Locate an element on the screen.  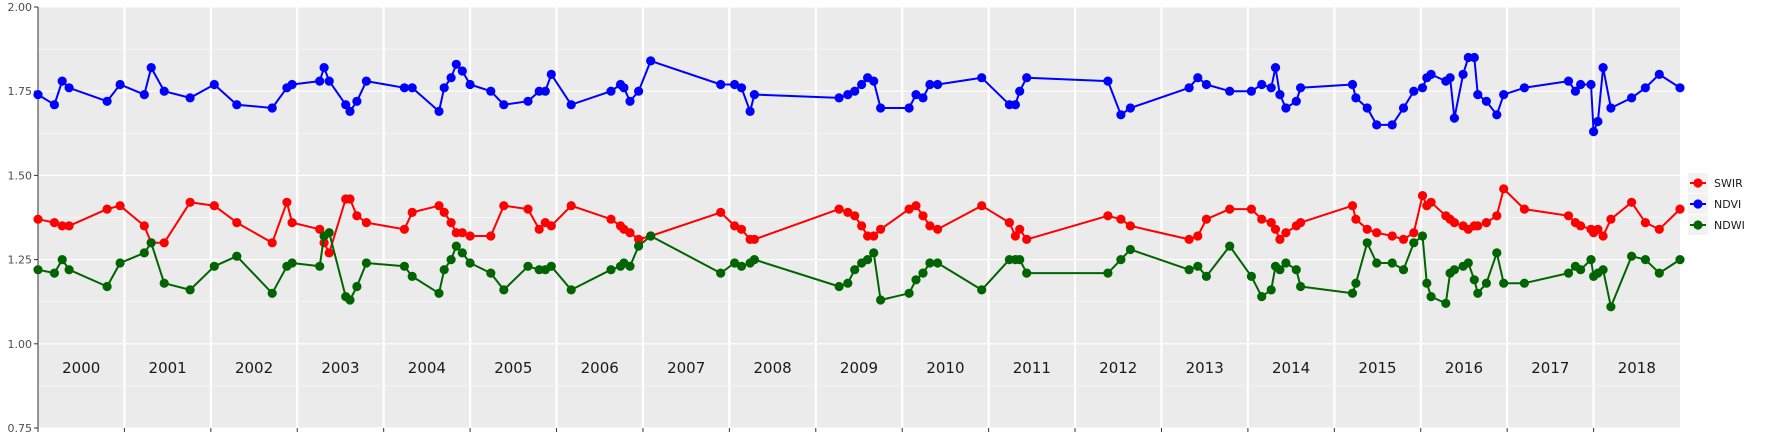
legend-item-swir: SWIR is located at coordinates (1715, 183).